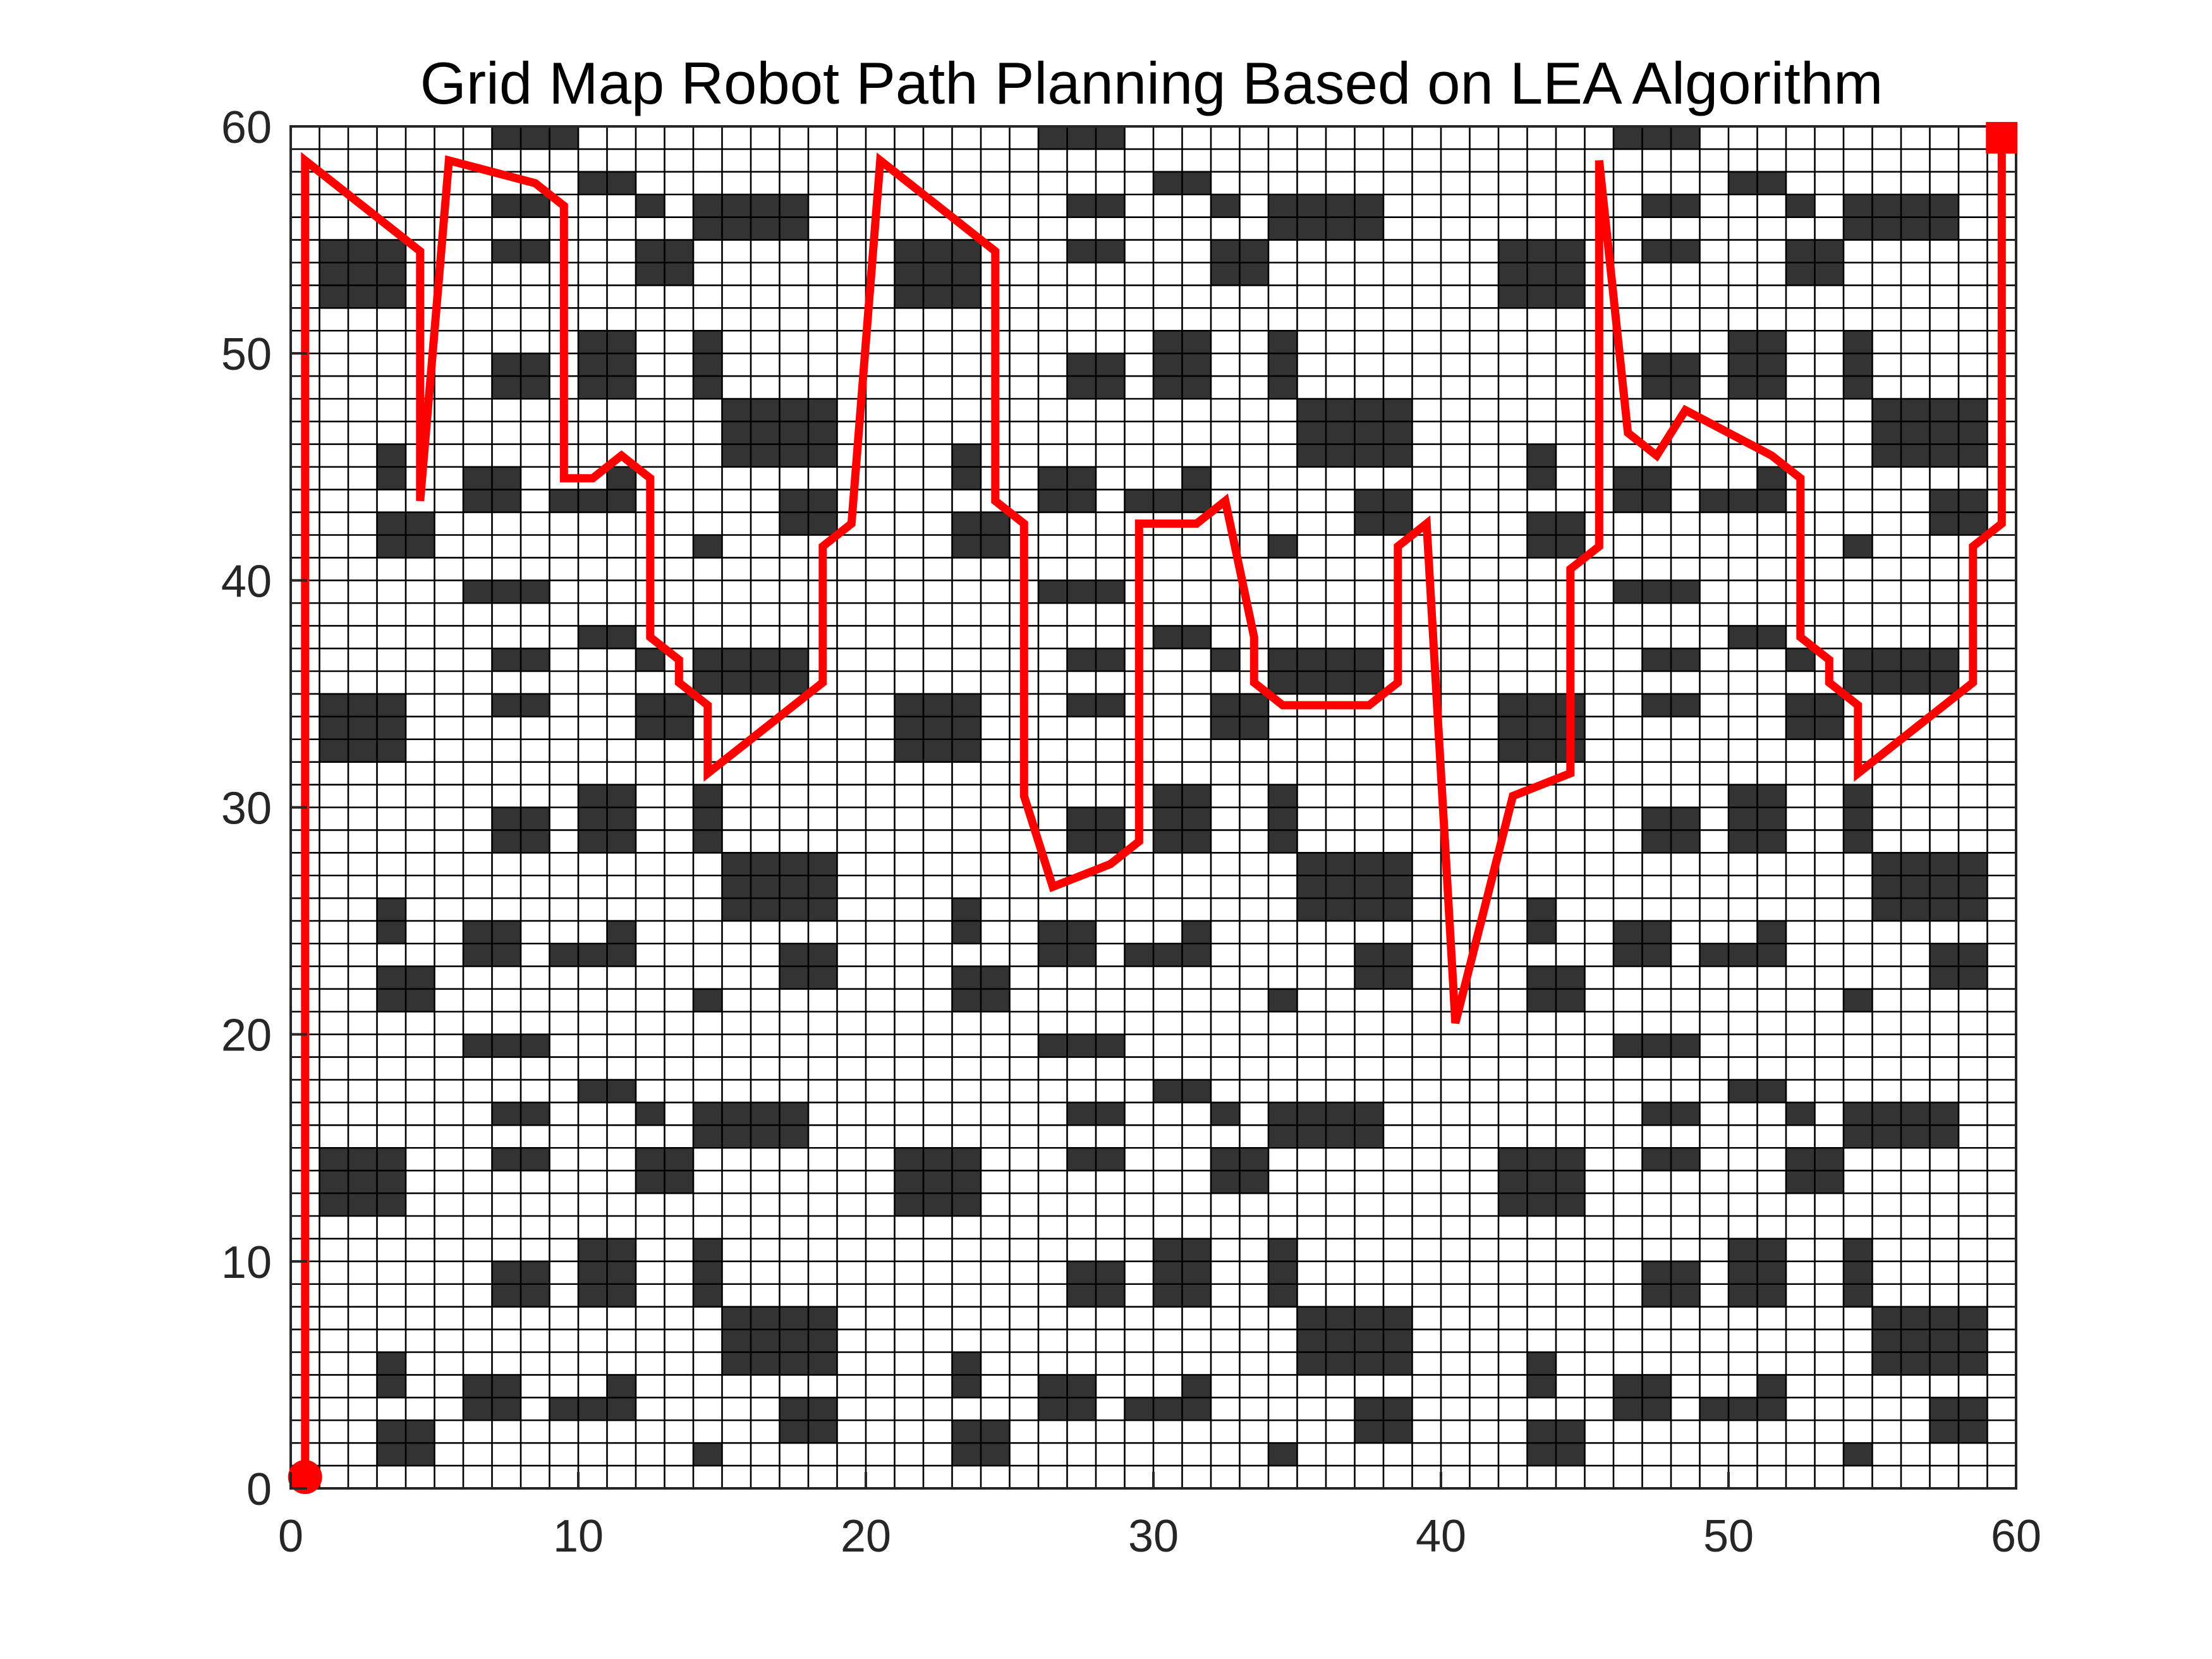 This screenshot has width=2212, height=1659. Describe the element at coordinates (246, 354) in the screenshot. I see `y-tick-label: 50` at that location.